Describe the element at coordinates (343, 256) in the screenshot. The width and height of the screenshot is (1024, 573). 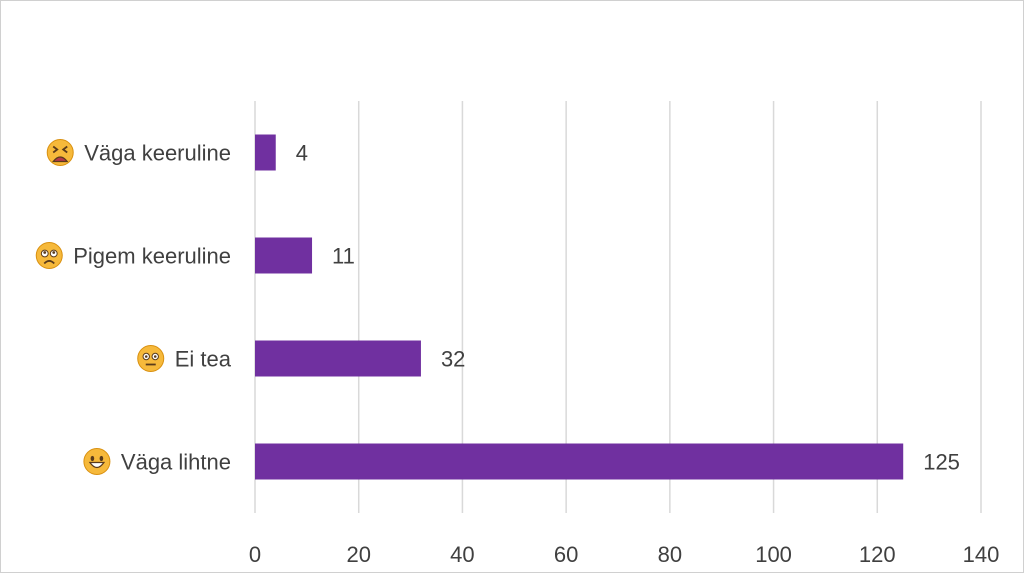
I see `data-label: 11` at that location.